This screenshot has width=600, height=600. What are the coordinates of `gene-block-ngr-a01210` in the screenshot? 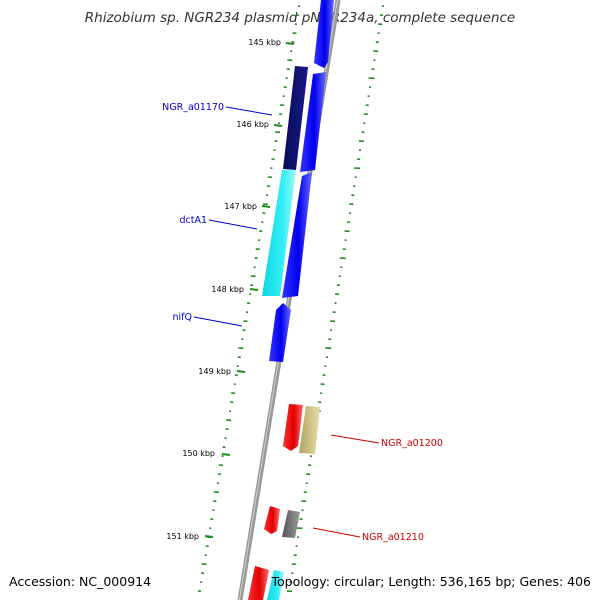 It's located at (291, 524).